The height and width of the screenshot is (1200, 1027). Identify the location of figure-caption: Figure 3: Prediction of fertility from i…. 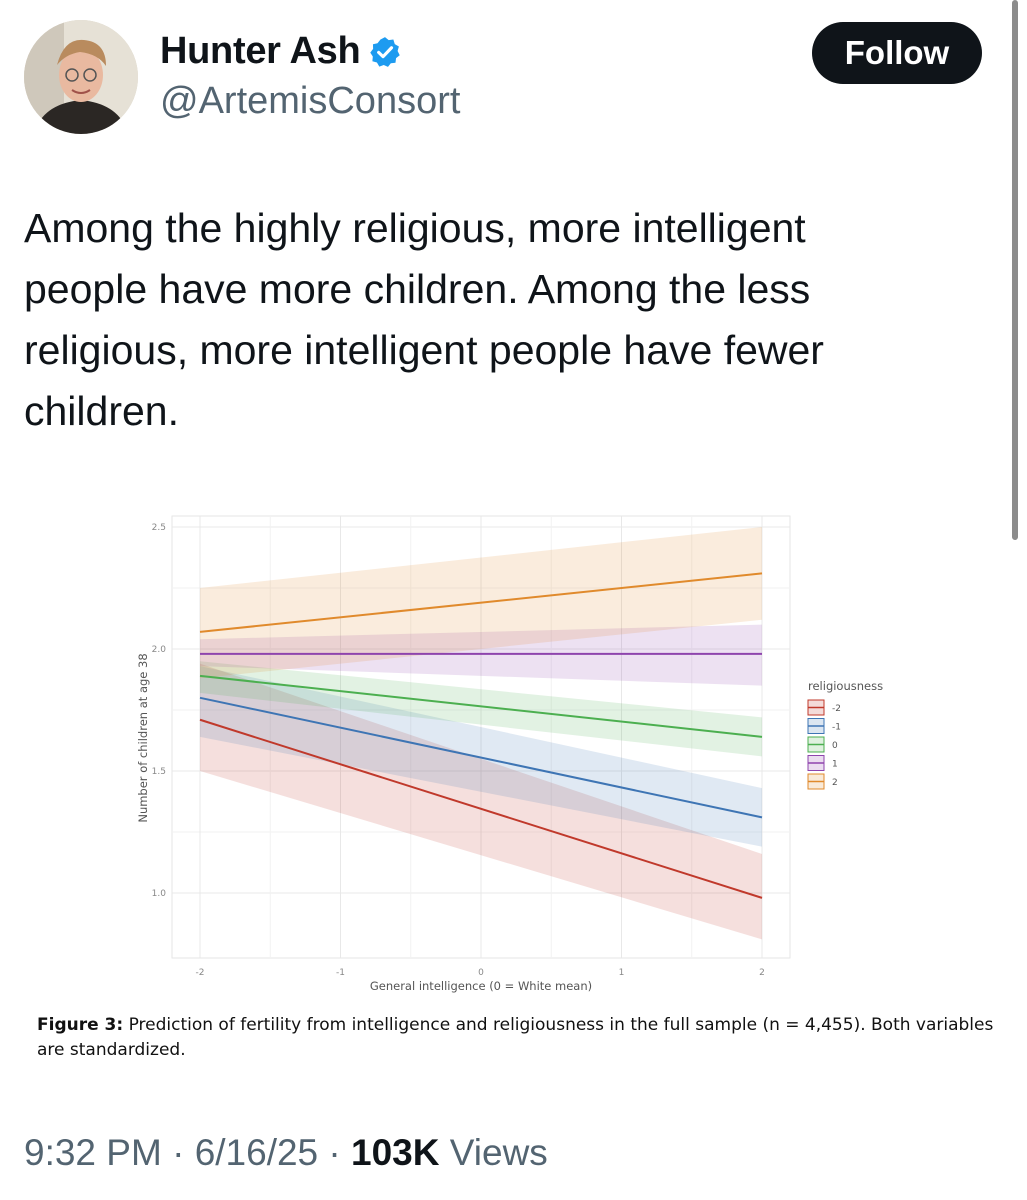
(517, 1038).